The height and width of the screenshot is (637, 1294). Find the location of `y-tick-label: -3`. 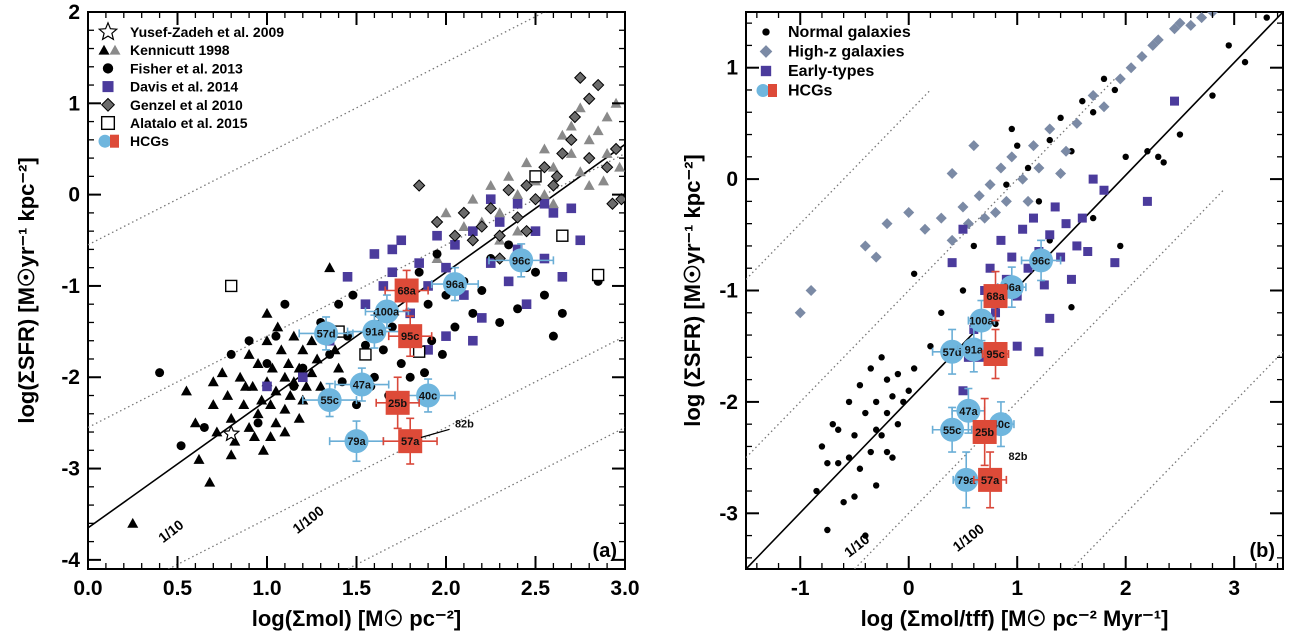

y-tick-label: -3 is located at coordinates (70, 469).